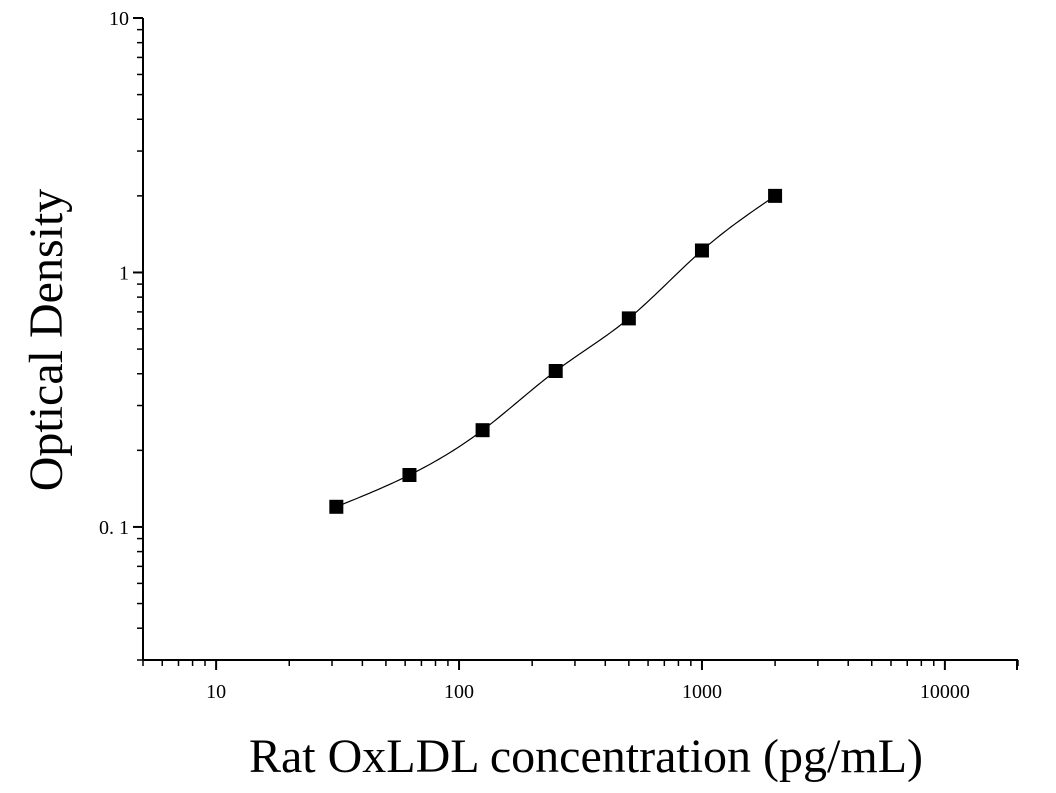 The image size is (1056, 793). Describe the element at coordinates (124, 273) in the screenshot. I see `y-tick-label: 1` at that location.